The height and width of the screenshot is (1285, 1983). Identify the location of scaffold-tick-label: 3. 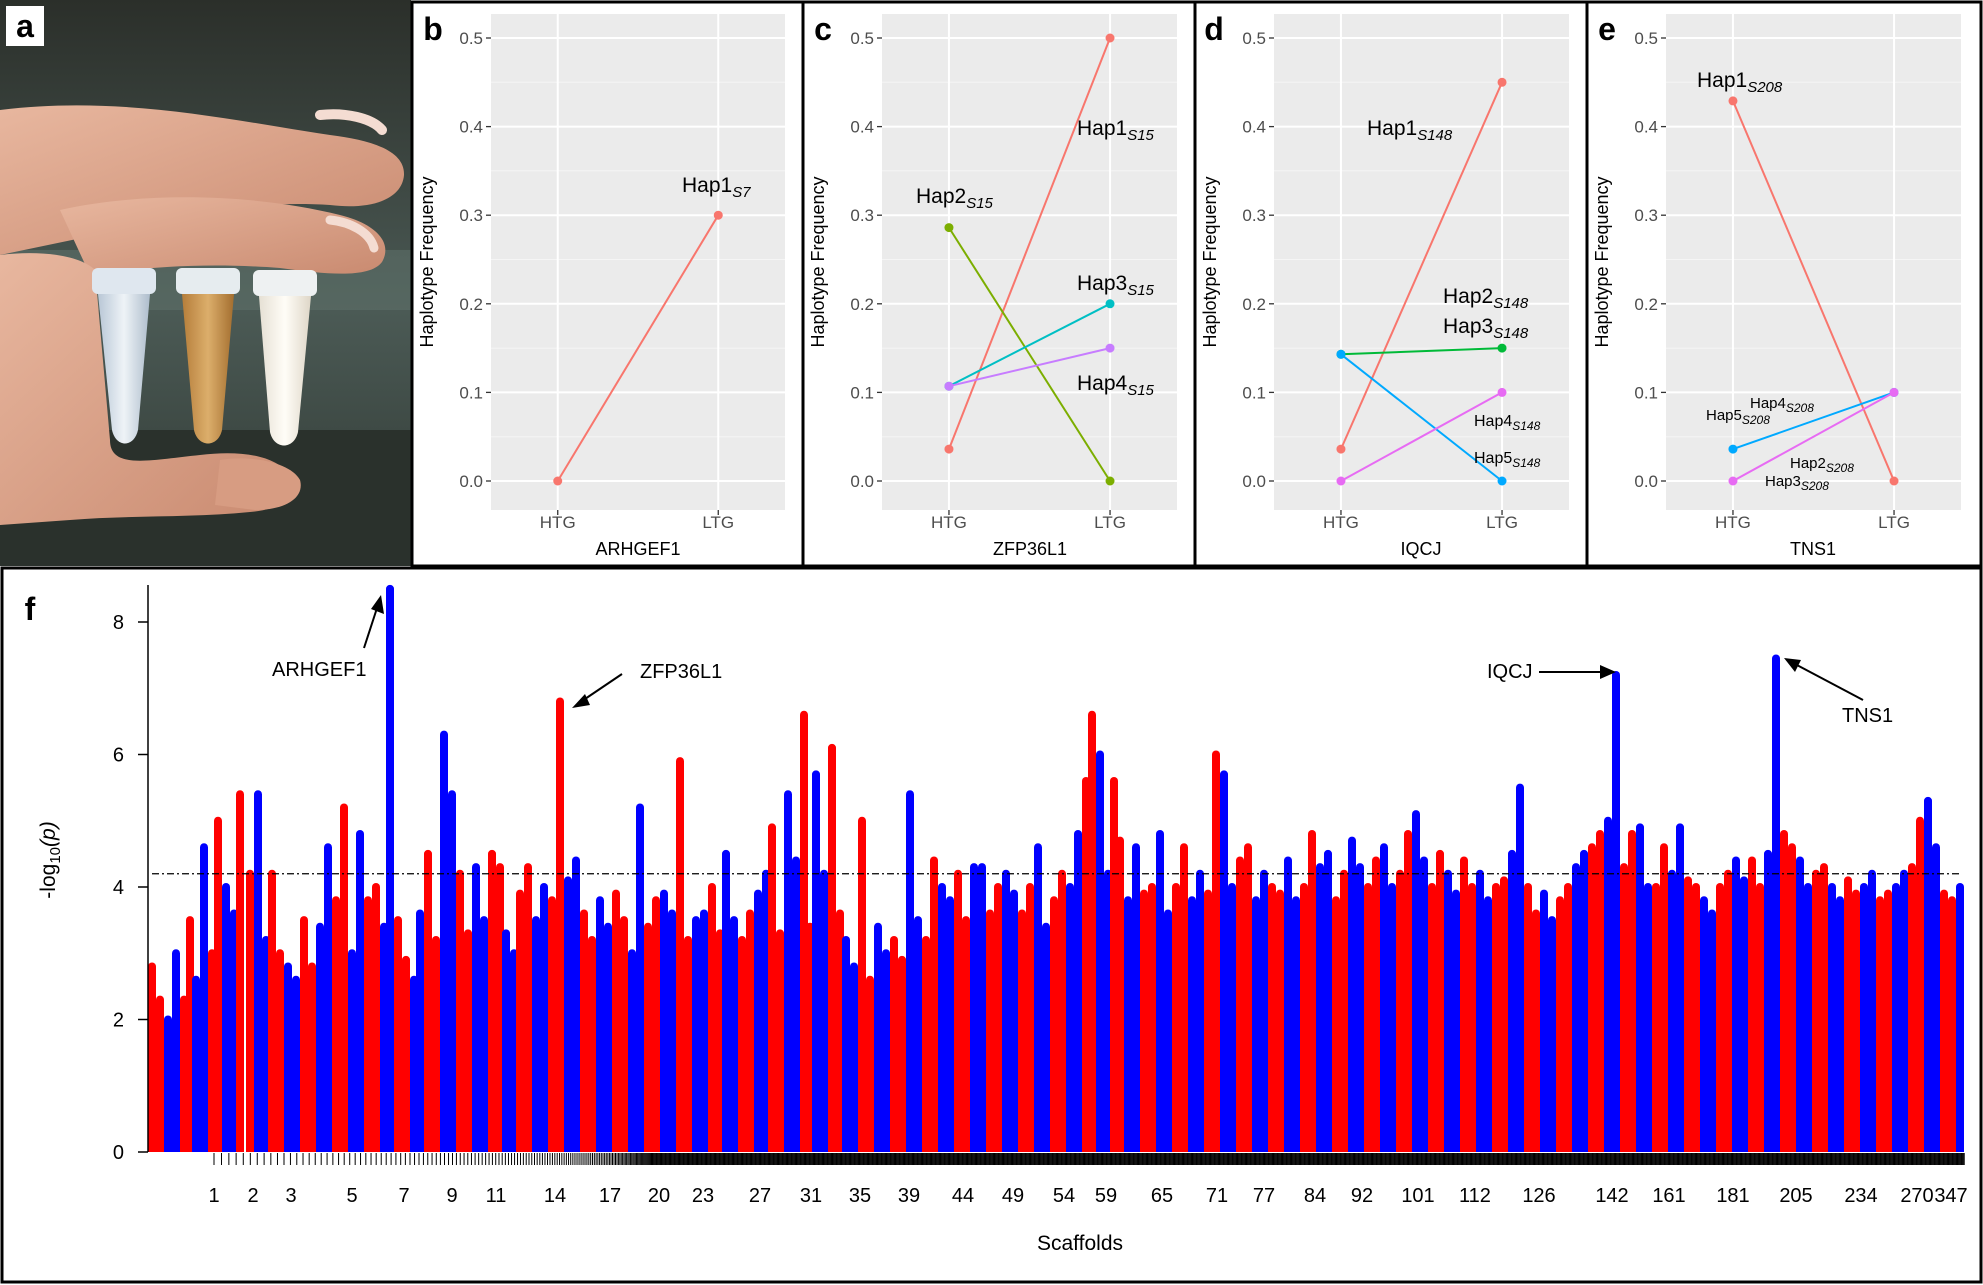
(290, 1196).